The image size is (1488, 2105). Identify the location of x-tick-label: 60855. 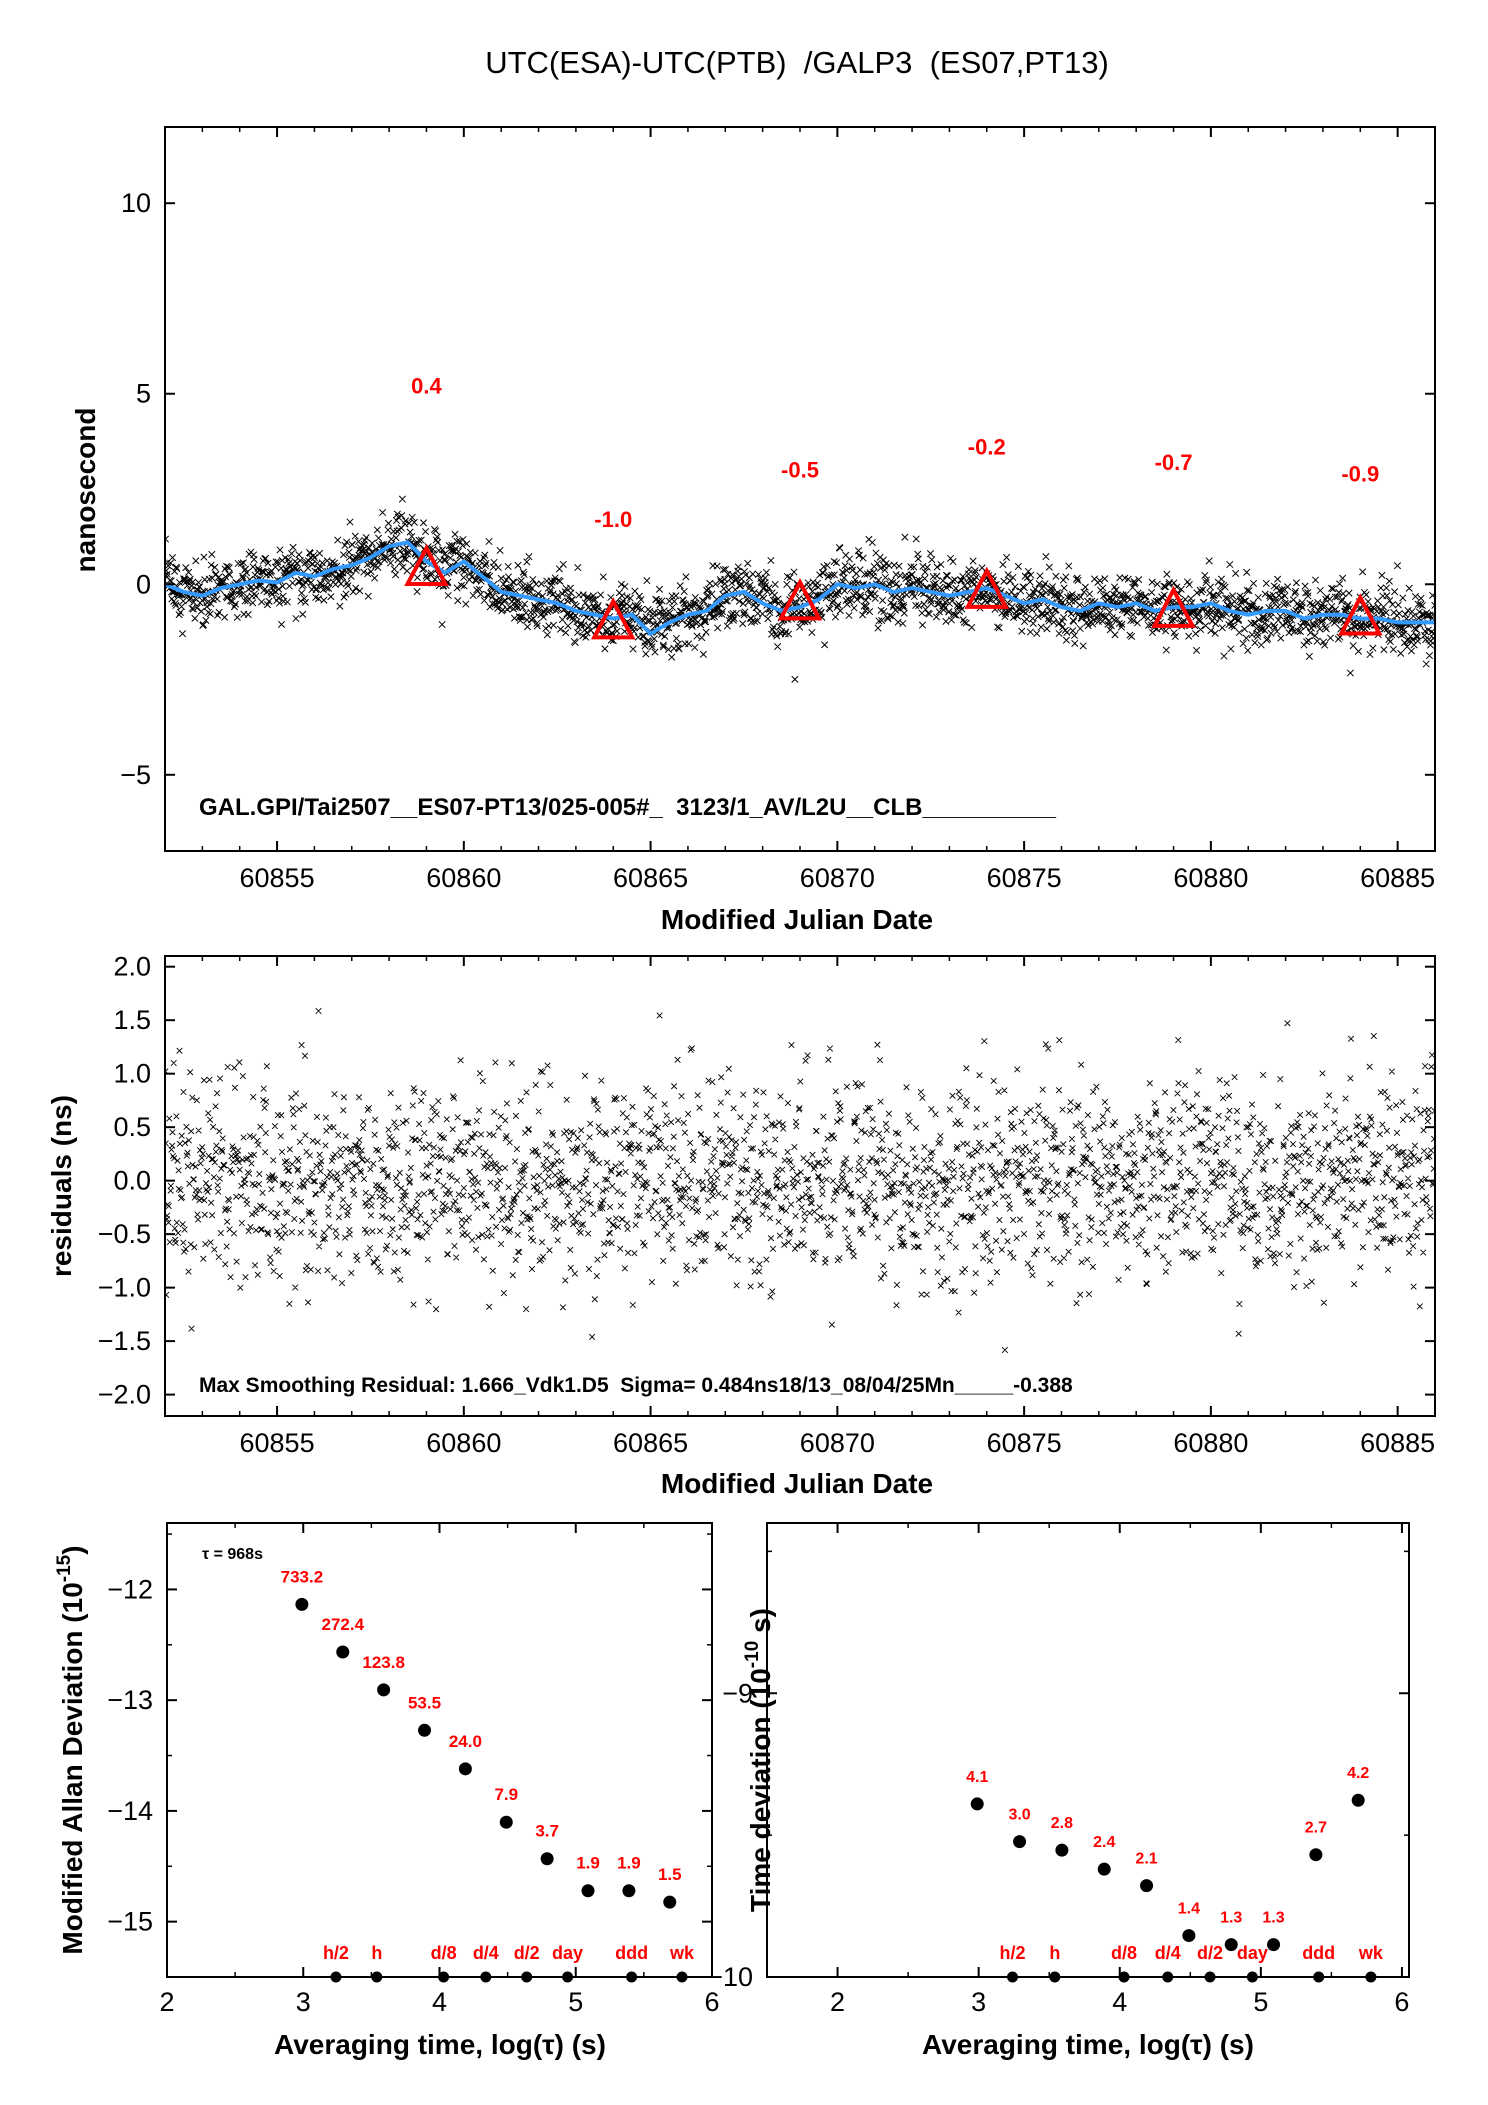
(277, 1443).